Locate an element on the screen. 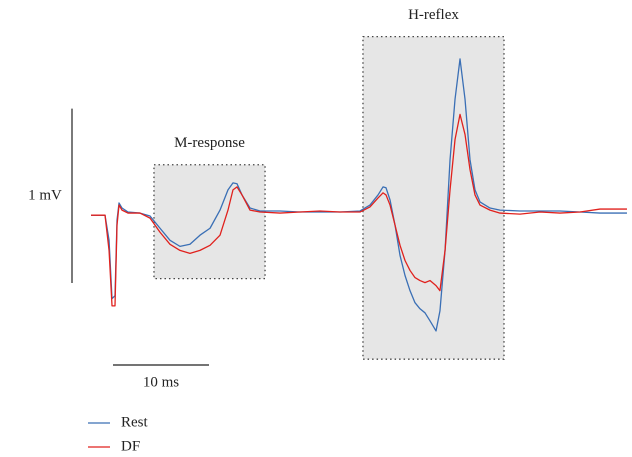  legend-label: DF is located at coordinates (130, 446).